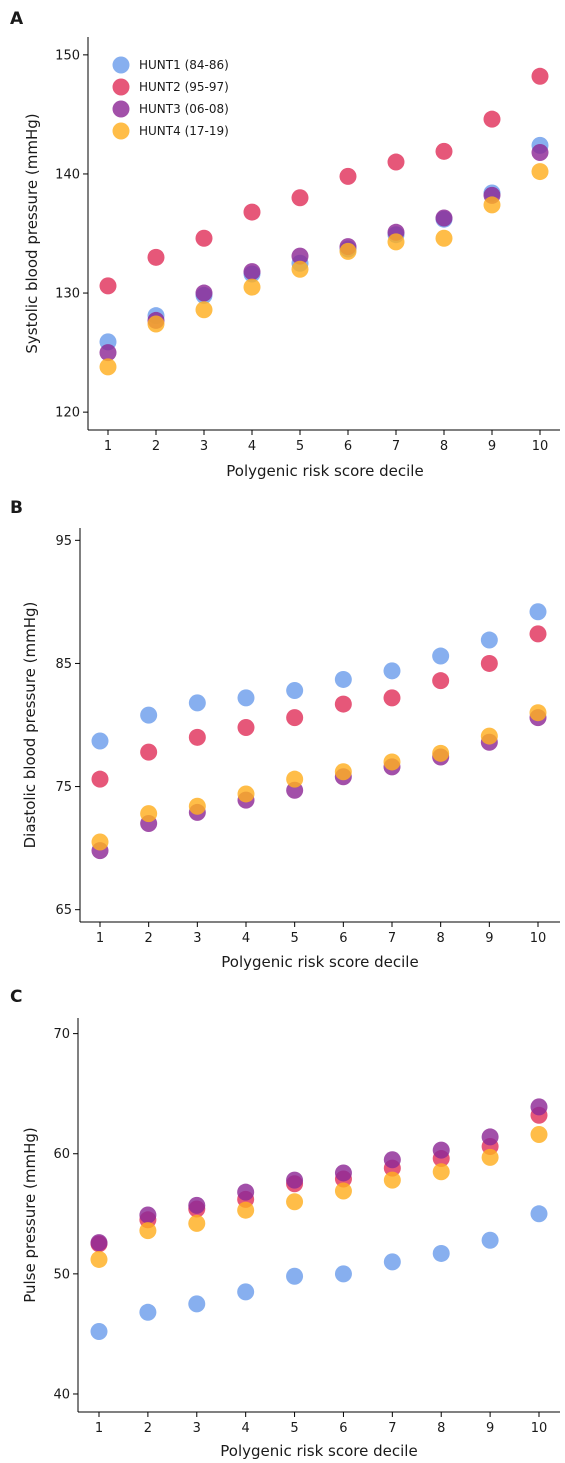 The image size is (565, 1463). Describe the element at coordinates (61, 1034) in the screenshot. I see `y-tick-label: 70` at that location.